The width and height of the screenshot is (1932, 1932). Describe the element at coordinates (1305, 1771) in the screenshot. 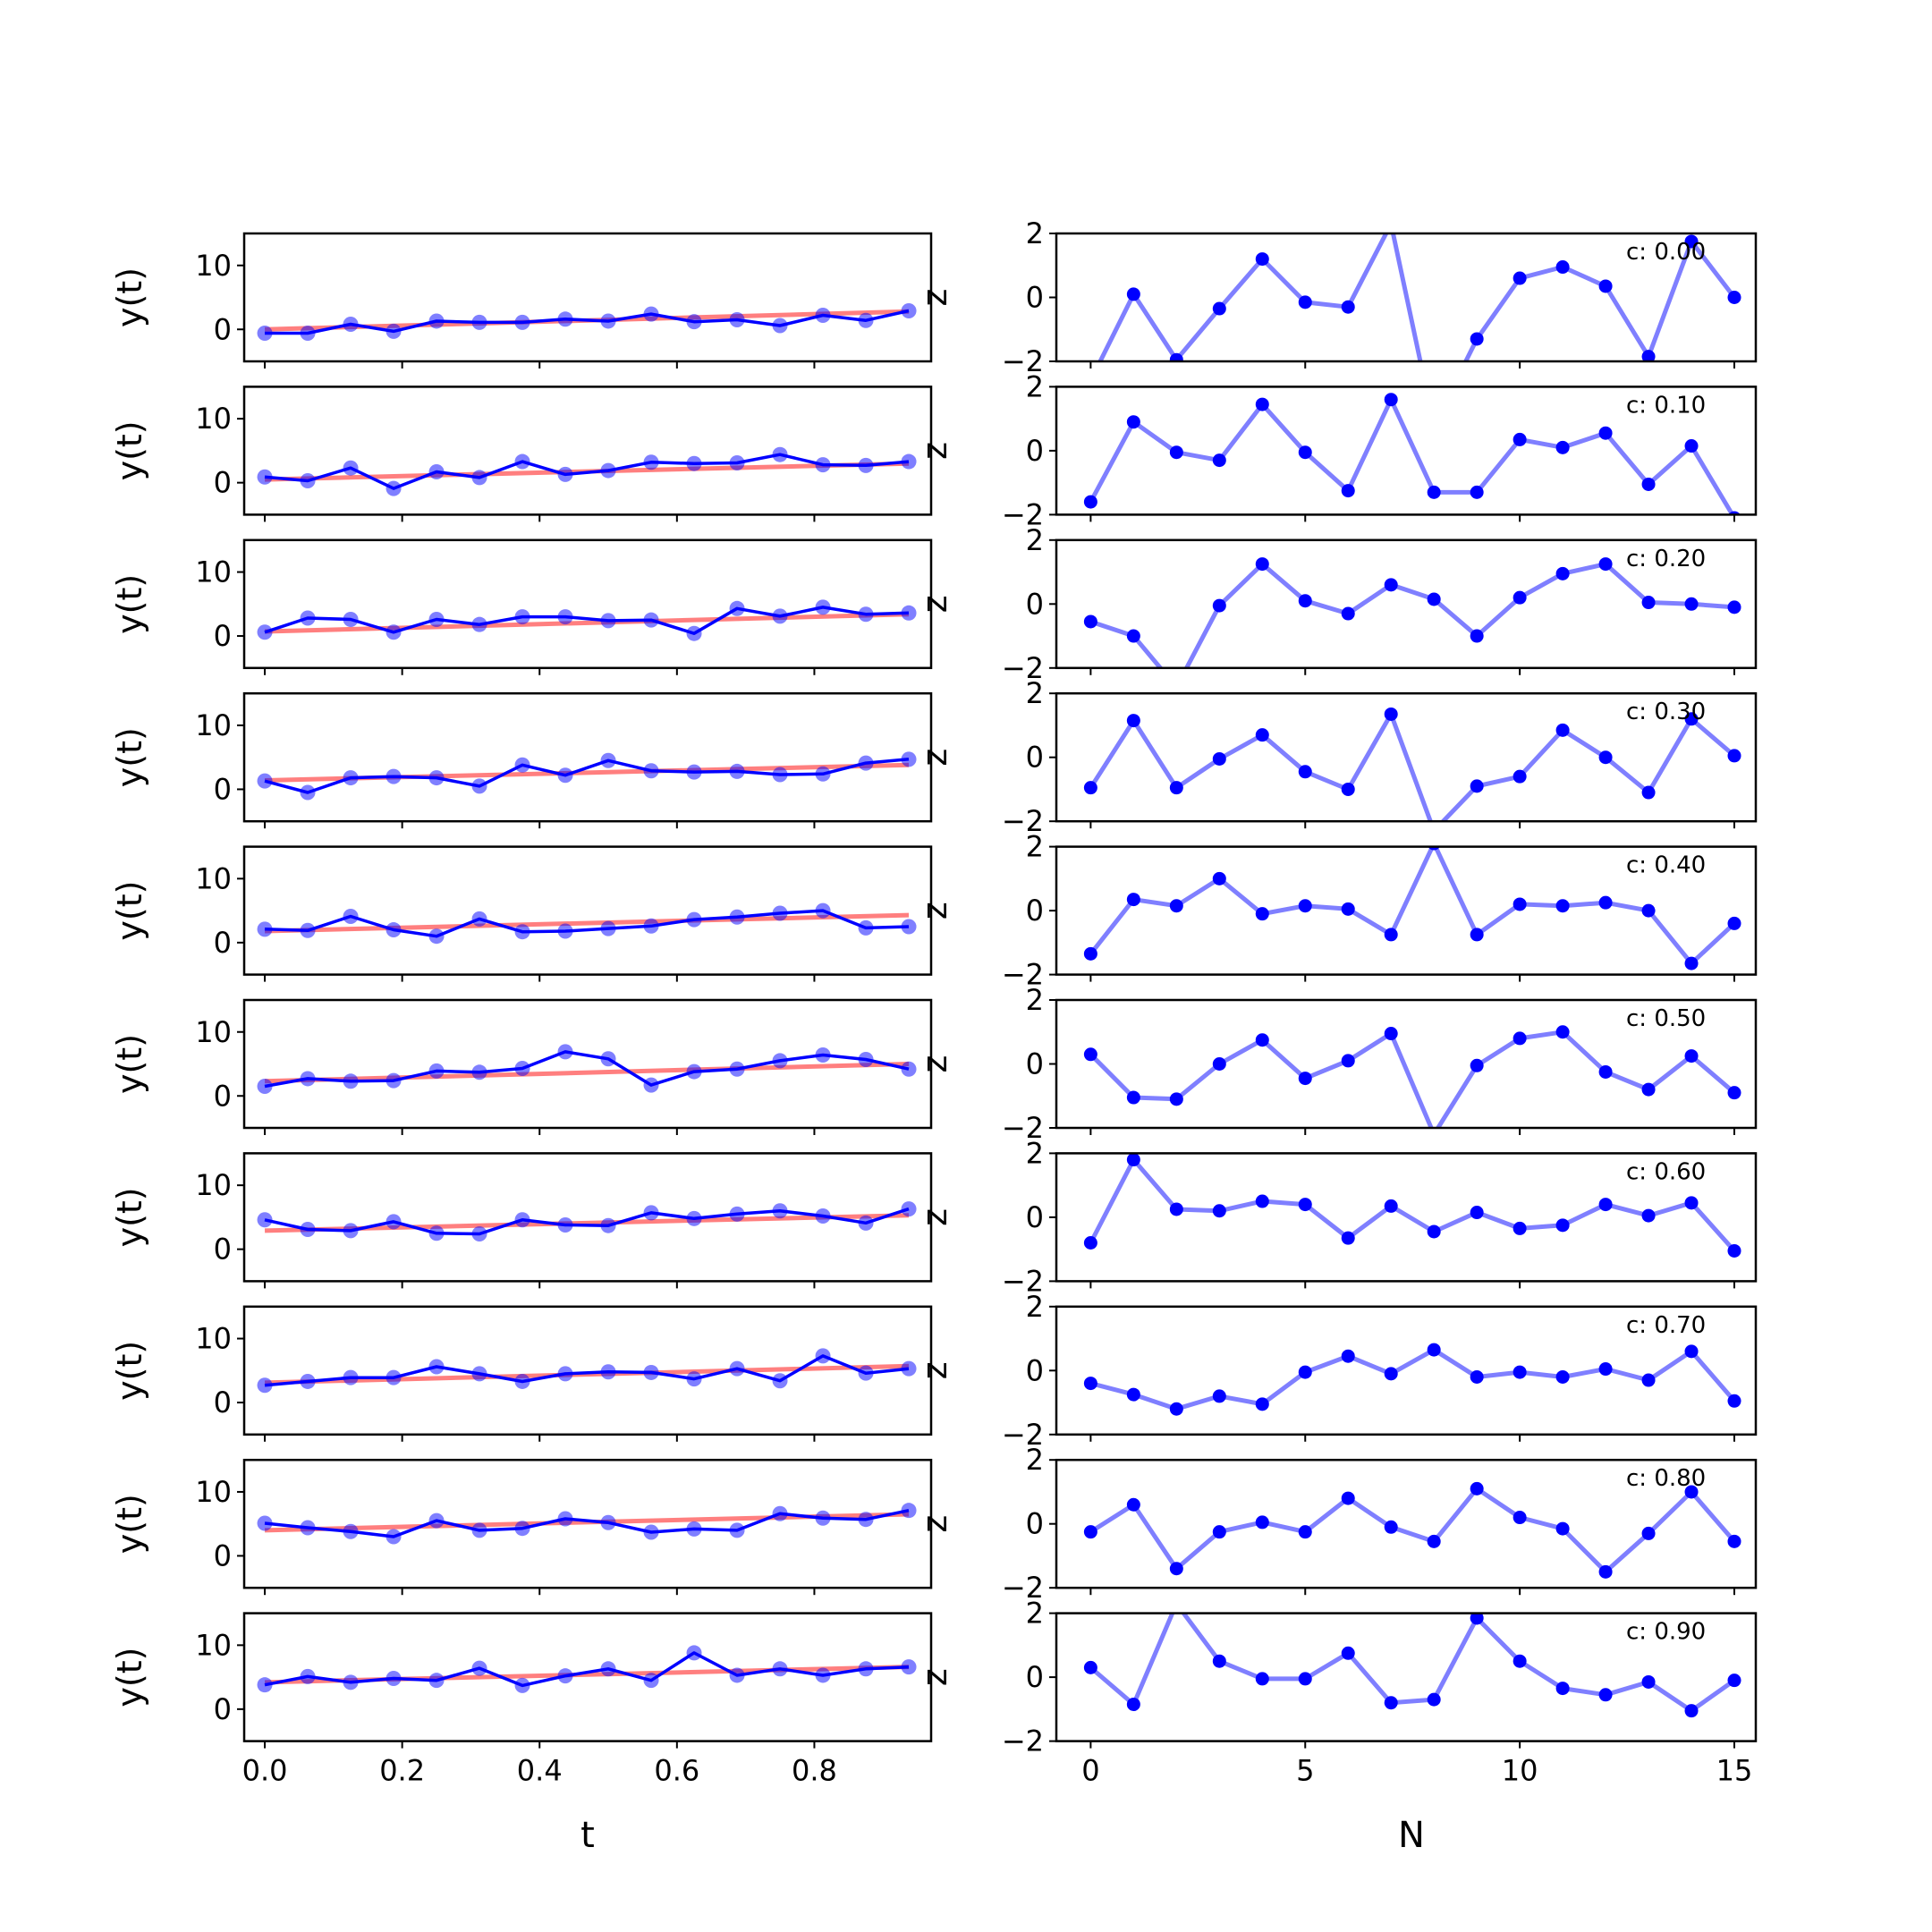

I see `x-tick-label: 5` at that location.